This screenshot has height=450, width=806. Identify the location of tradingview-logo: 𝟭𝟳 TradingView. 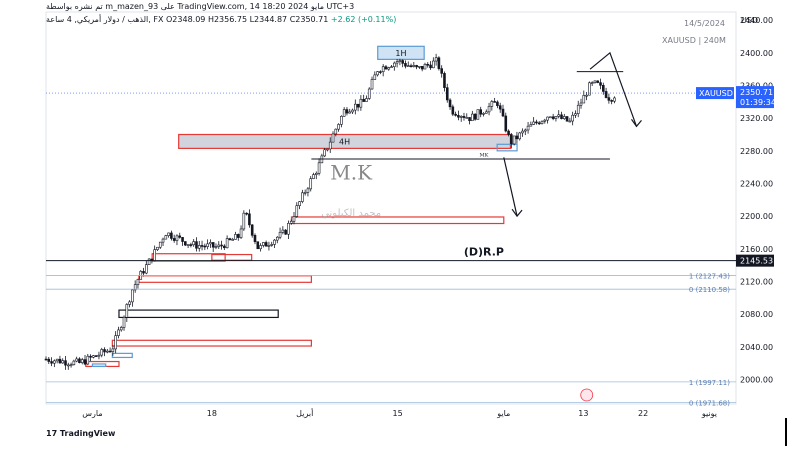
(80, 433).